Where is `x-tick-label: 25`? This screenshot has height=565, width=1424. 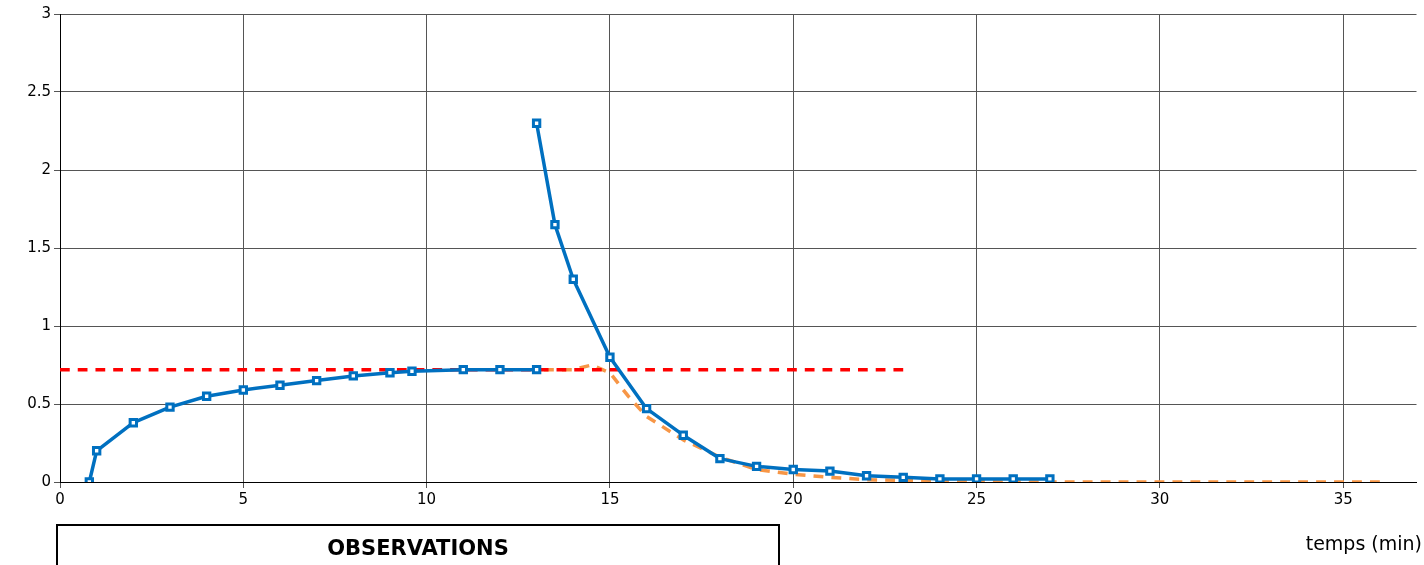 x-tick-label: 25 is located at coordinates (977, 498).